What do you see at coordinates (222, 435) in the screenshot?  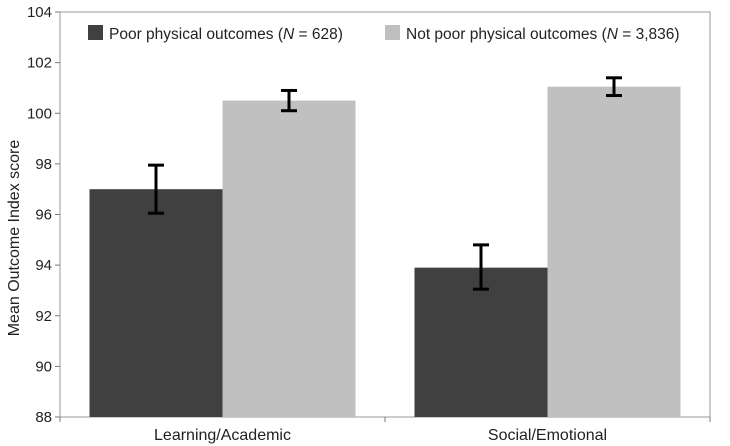 I see `x-category-label: Learning/Academic` at bounding box center [222, 435].